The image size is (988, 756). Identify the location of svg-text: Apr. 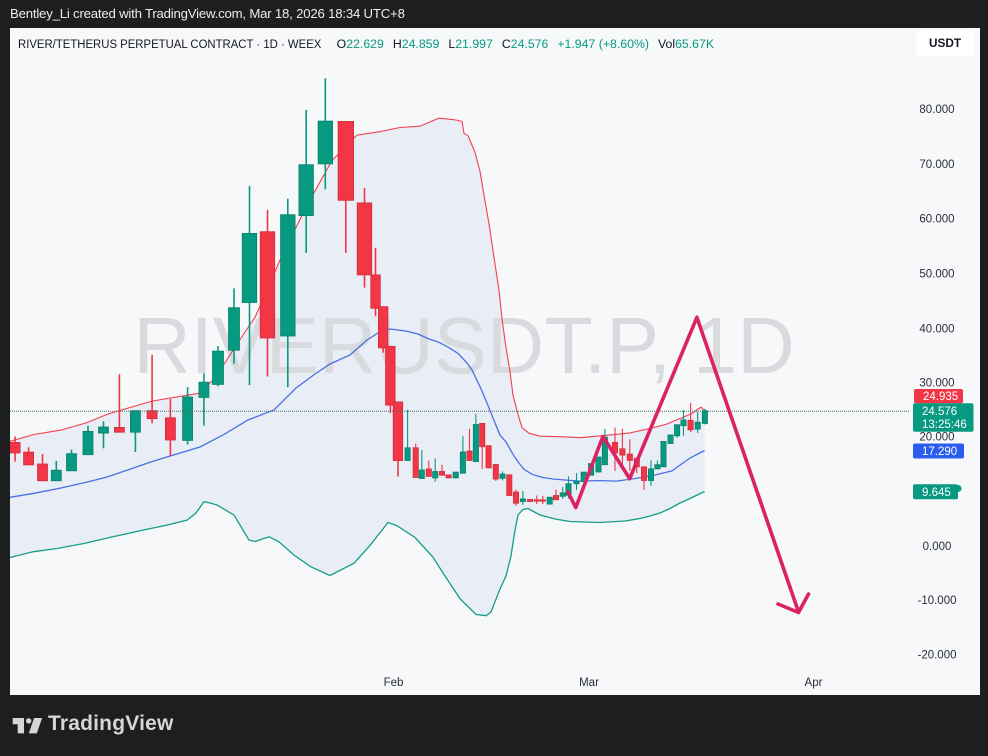
(814, 683).